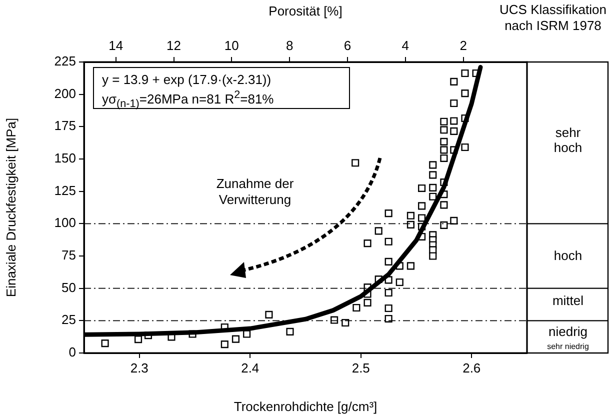 The height and width of the screenshot is (419, 611). I want to click on x2-tick-label: 8, so click(290, 45).